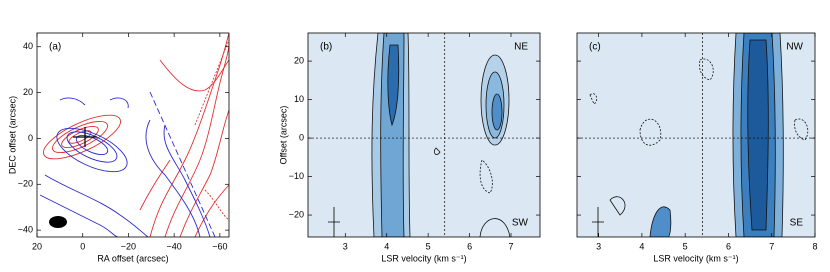 The width and height of the screenshot is (830, 272). Describe the element at coordinates (37, 246) in the screenshot. I see `x-tick-label: 20` at that location.